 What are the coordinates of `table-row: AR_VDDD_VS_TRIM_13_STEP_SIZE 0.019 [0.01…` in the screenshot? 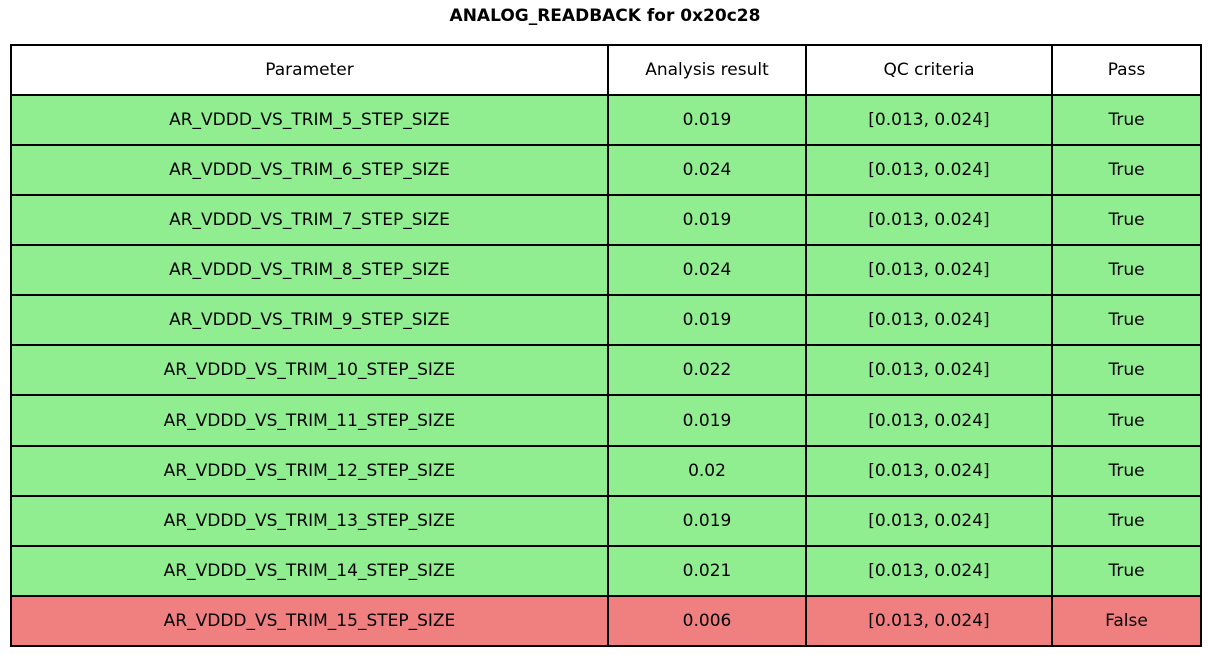 It's located at (606, 520).